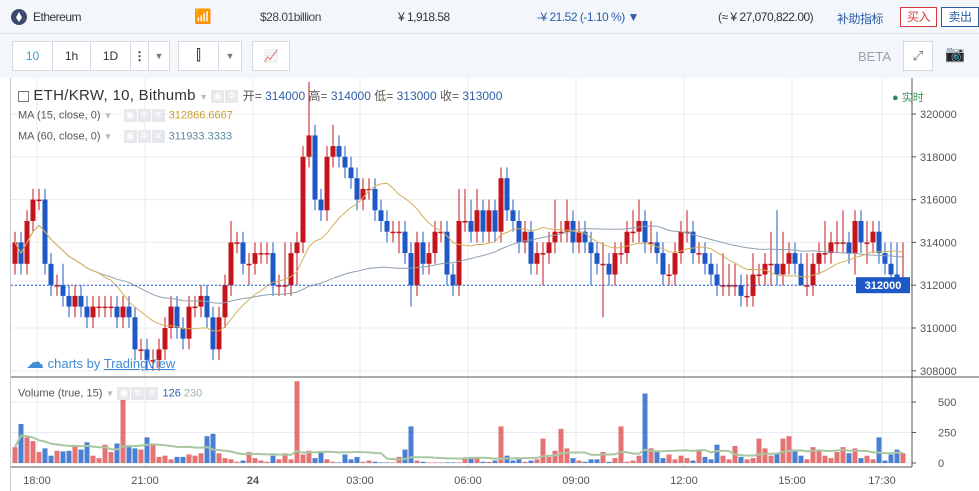 The width and height of the screenshot is (979, 491). Describe the element at coordinates (110, 393) in the screenshot. I see `volume-legend: Volume (true, 15) ▼ ◉ ✲ ✕ 126 230` at that location.